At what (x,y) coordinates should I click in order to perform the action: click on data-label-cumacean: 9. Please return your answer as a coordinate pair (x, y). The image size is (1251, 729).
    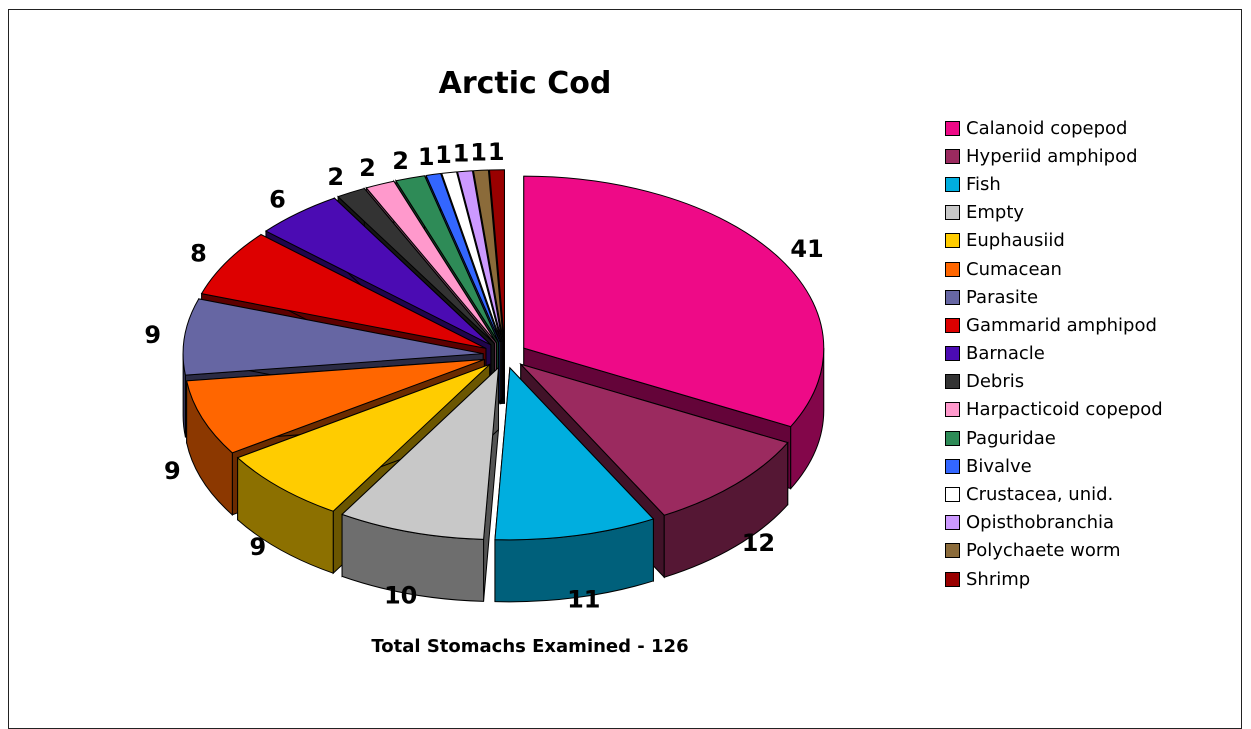
    Looking at the image, I should click on (172, 471).